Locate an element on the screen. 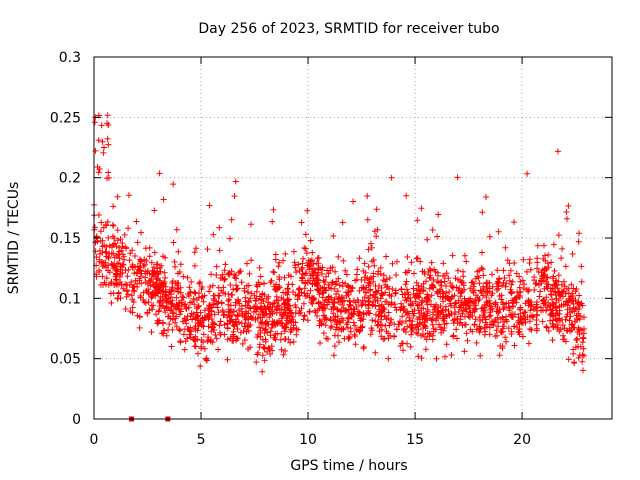  x-tick-label: 10 is located at coordinates (308, 440).